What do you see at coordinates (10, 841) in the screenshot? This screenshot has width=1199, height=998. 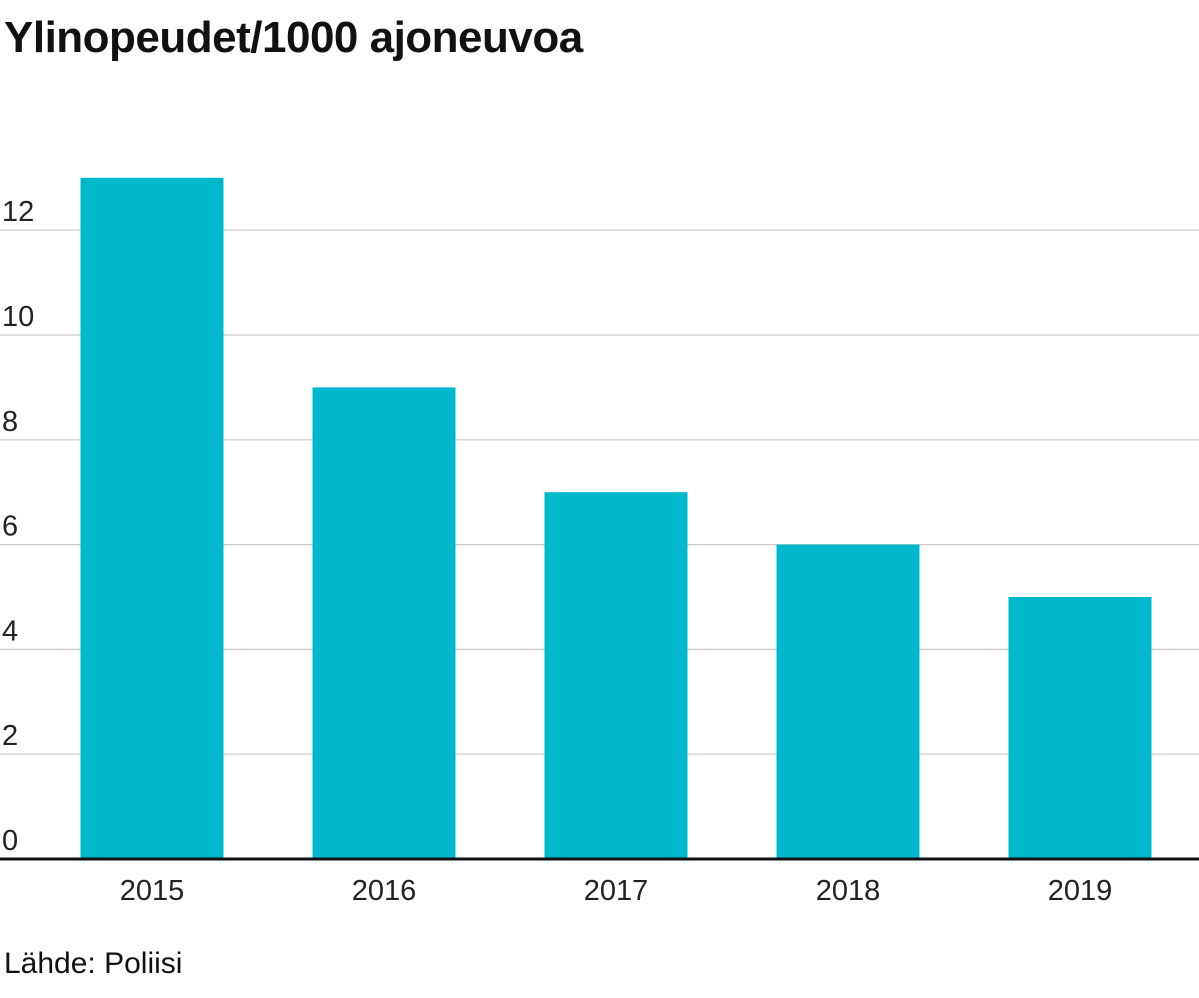 I see `y-tick-label-0: 0` at bounding box center [10, 841].